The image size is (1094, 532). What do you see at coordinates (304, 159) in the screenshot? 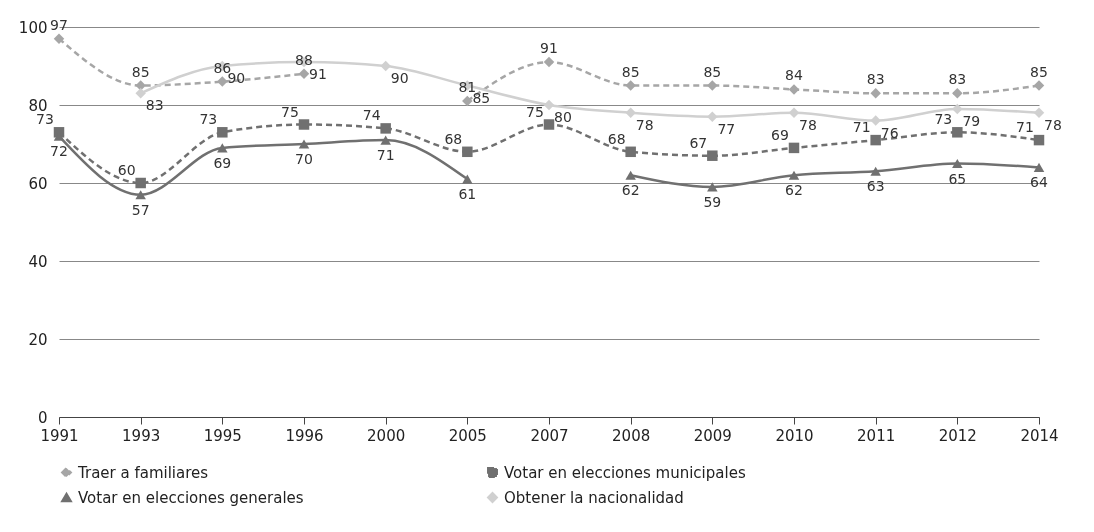
I see `data-label: 70` at bounding box center [304, 159].